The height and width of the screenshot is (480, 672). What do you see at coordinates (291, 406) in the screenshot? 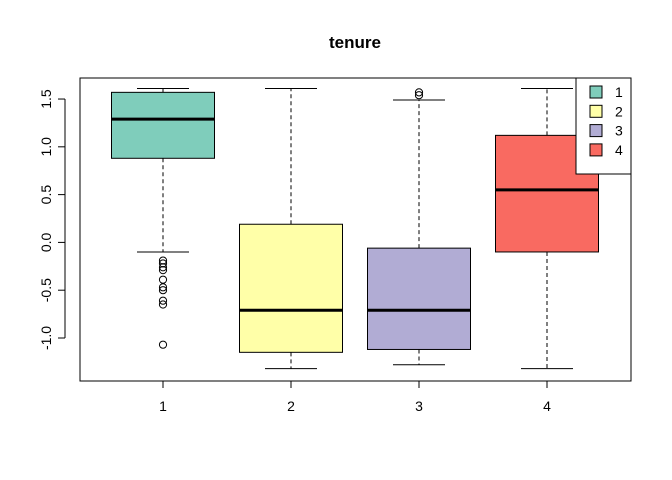
I see `x-tick-label: 2` at bounding box center [291, 406].